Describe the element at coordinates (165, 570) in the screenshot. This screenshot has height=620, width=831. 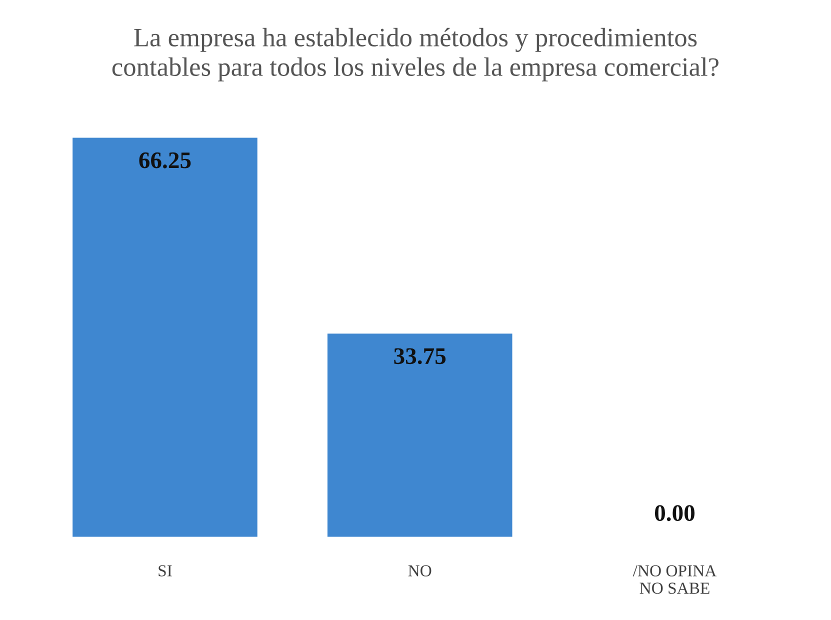
I see `x-tick-label: SI` at that location.